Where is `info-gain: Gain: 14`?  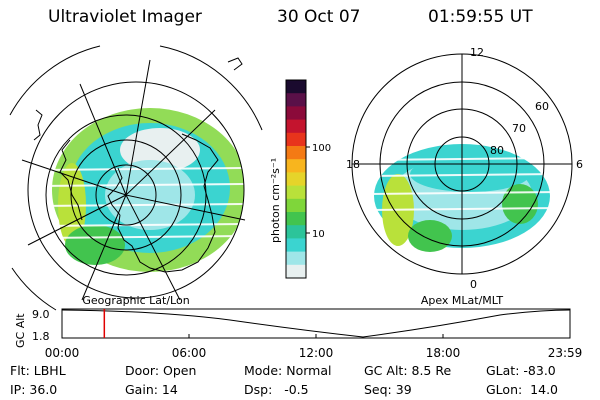 info-gain: Gain: 14 is located at coordinates (151, 389).